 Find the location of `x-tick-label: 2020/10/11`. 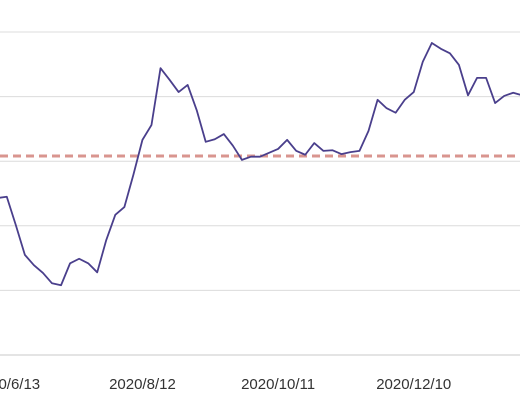

x-tick-label: 2020/10/11 is located at coordinates (278, 384).